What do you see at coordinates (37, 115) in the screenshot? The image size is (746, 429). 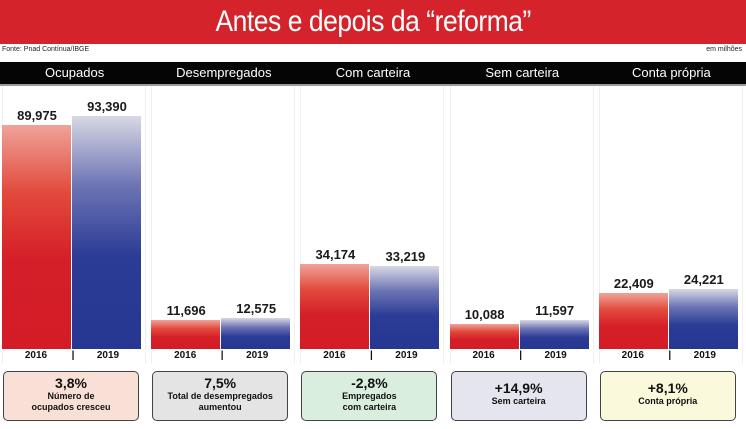 I see `value-2016: 89,975` at bounding box center [37, 115].